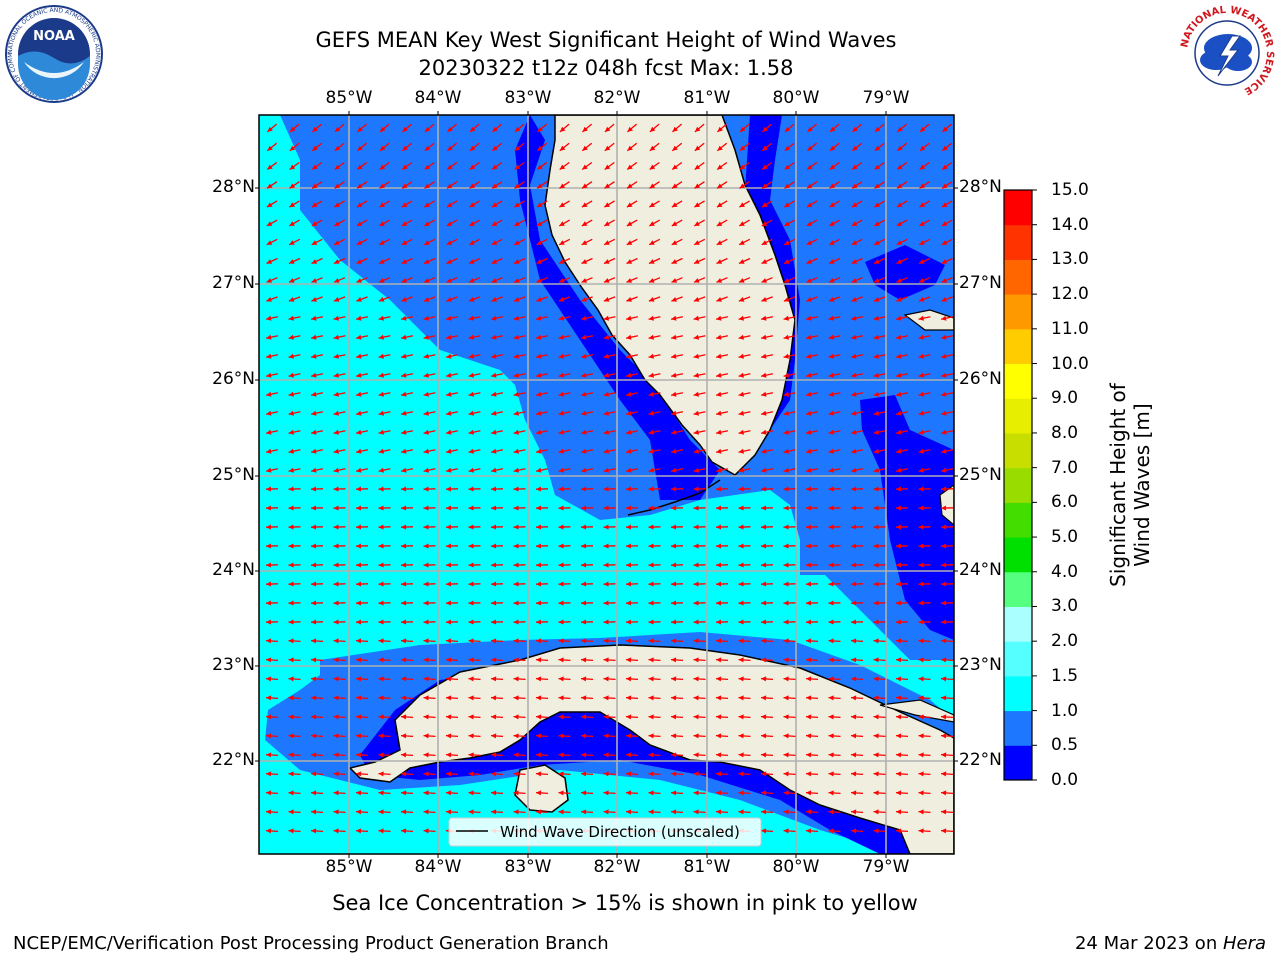 The image size is (1280, 960). I want to click on date-stamp: 24 Mar 2023 on Hera, so click(1170, 943).